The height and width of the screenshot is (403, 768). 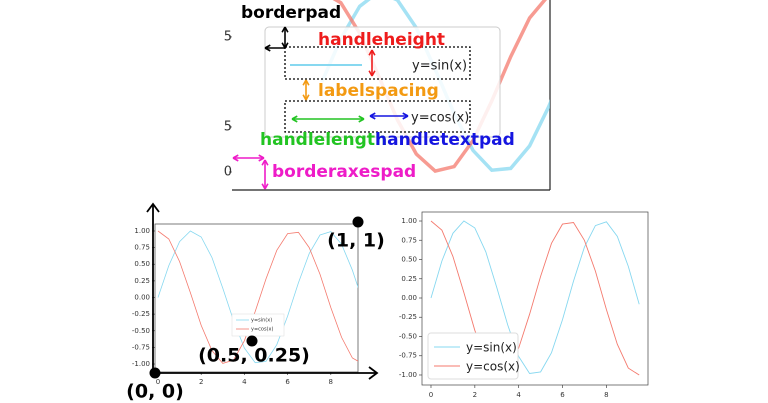 What do you see at coordinates (378, 91) in the screenshot?
I see `annotation: labelspacing` at bounding box center [378, 91].